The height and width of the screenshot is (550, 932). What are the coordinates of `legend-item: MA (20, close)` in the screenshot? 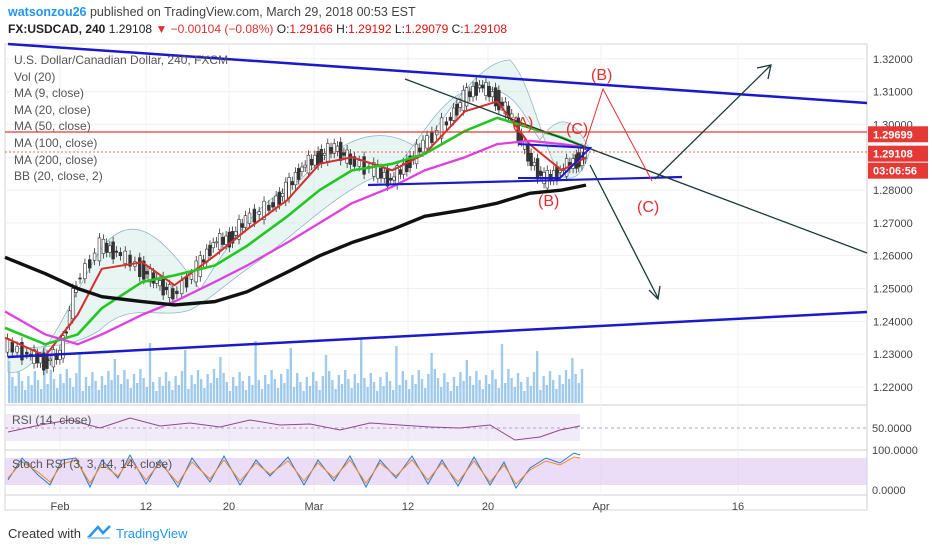 It's located at (52, 109).